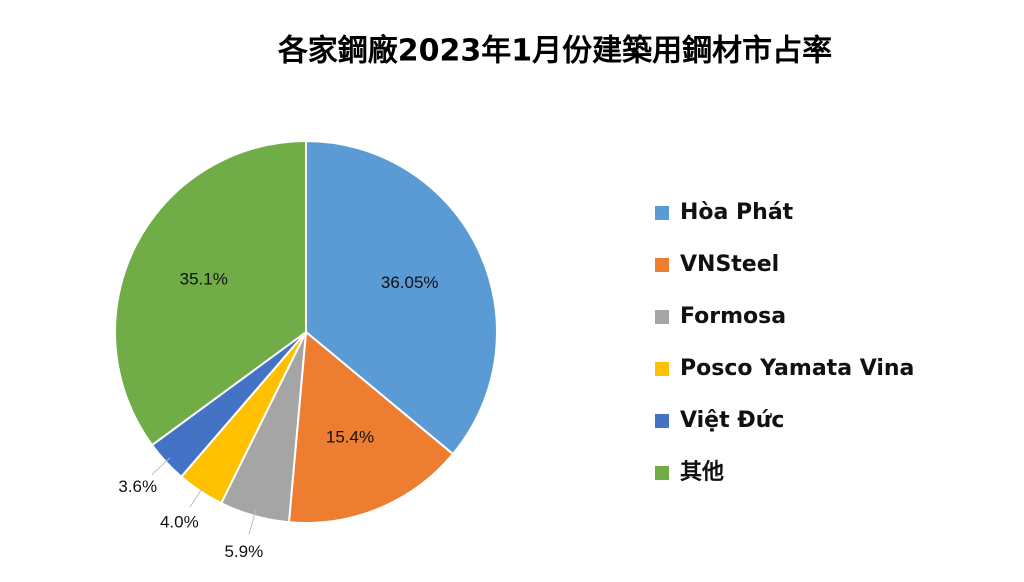 This screenshot has height=582, width=1024. Describe the element at coordinates (732, 420) in the screenshot. I see `legend-label: Việt Đức` at that location.